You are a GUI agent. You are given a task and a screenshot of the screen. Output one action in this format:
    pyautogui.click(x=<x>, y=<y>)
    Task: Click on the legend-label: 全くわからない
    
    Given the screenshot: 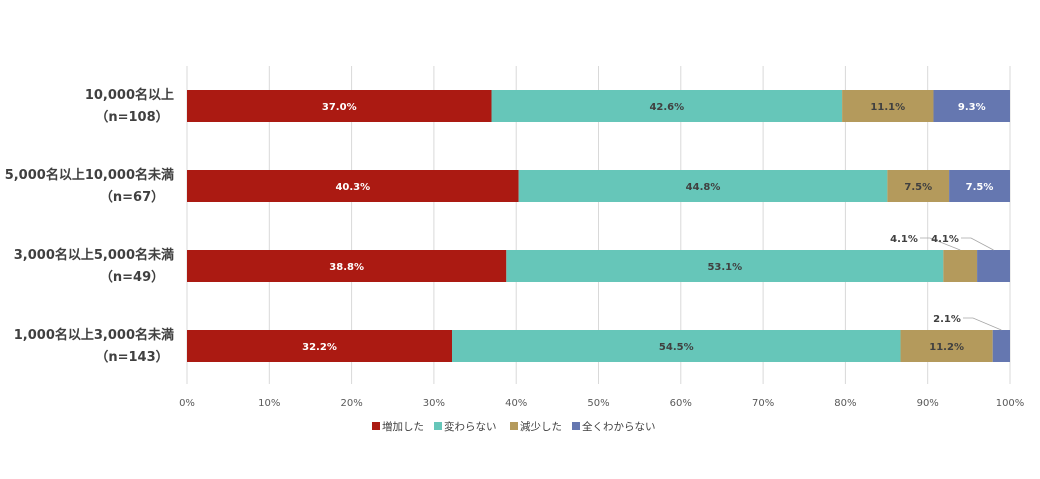 What is the action you would take?
    pyautogui.click(x=619, y=426)
    